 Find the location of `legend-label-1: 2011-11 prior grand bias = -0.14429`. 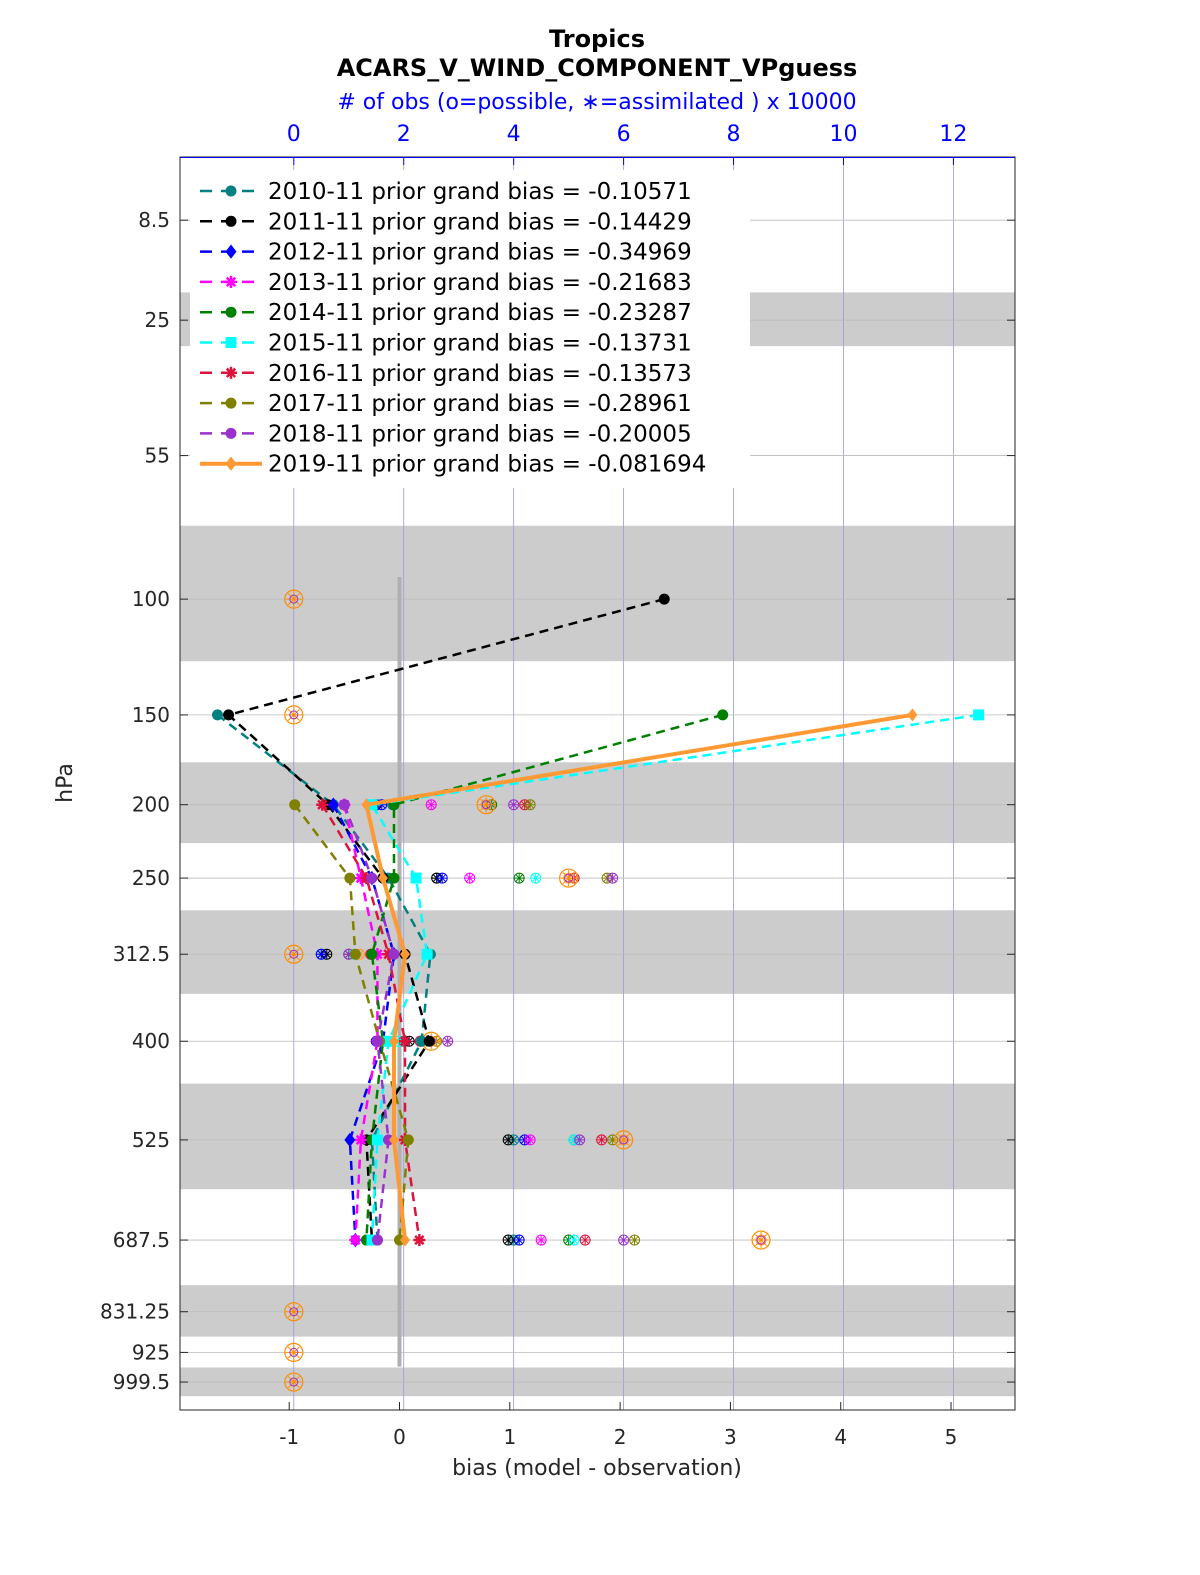

legend-label-1: 2011-11 prior grand bias = -0.14429 is located at coordinates (480, 222).